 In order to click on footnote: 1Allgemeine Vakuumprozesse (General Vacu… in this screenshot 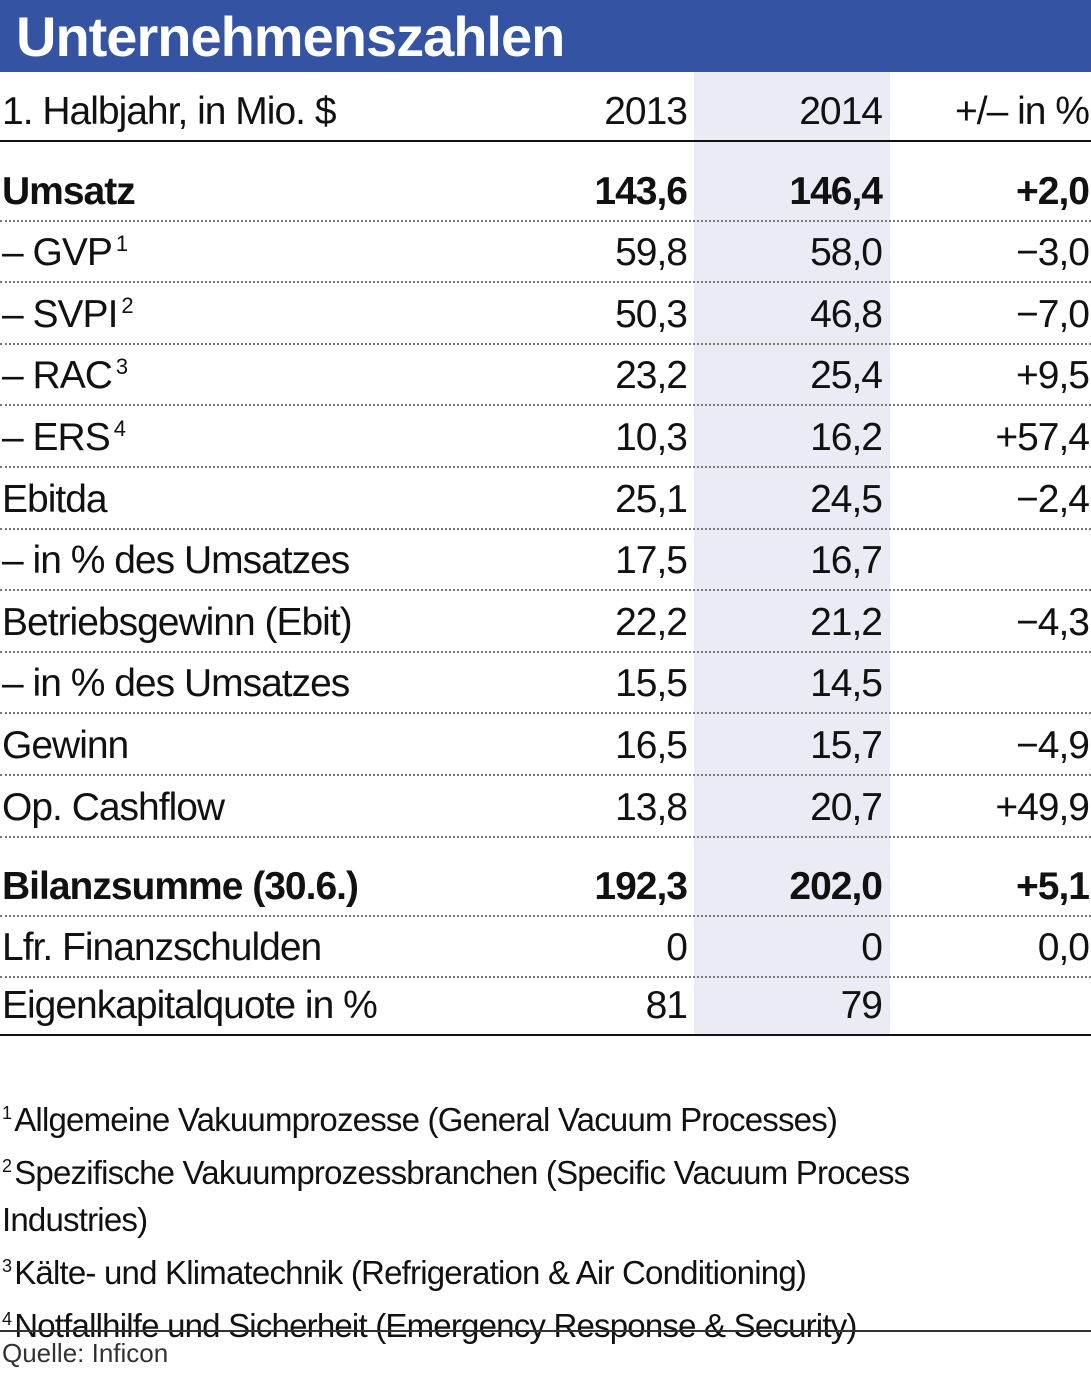, I will do `click(542, 1116)`.